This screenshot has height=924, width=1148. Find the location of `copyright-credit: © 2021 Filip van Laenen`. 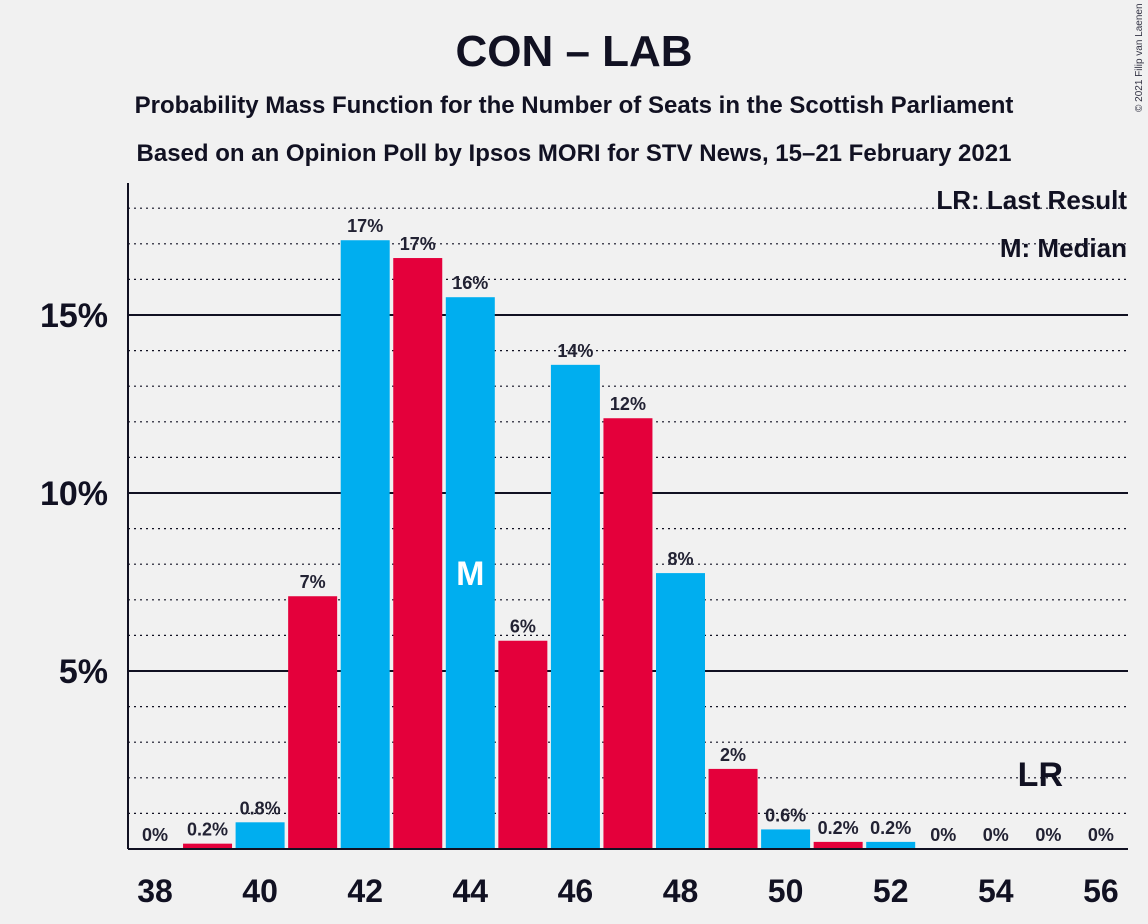

copyright-credit: © 2021 Filip van Laenen is located at coordinates (1139, 57).